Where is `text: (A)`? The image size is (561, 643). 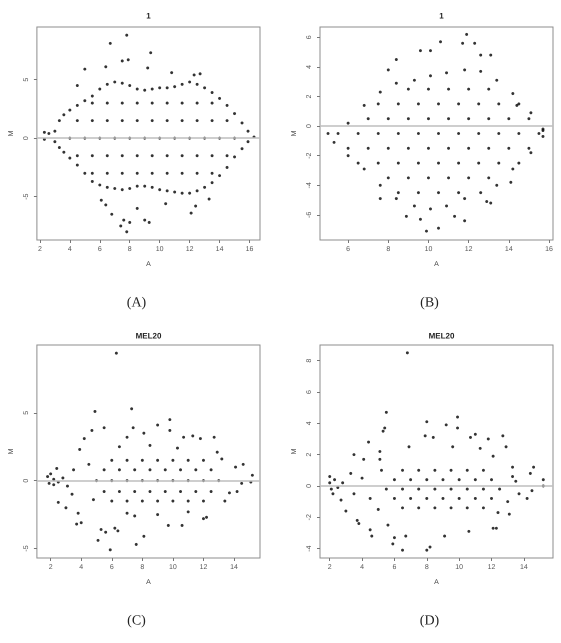 text: (A) is located at coordinates (136, 303).